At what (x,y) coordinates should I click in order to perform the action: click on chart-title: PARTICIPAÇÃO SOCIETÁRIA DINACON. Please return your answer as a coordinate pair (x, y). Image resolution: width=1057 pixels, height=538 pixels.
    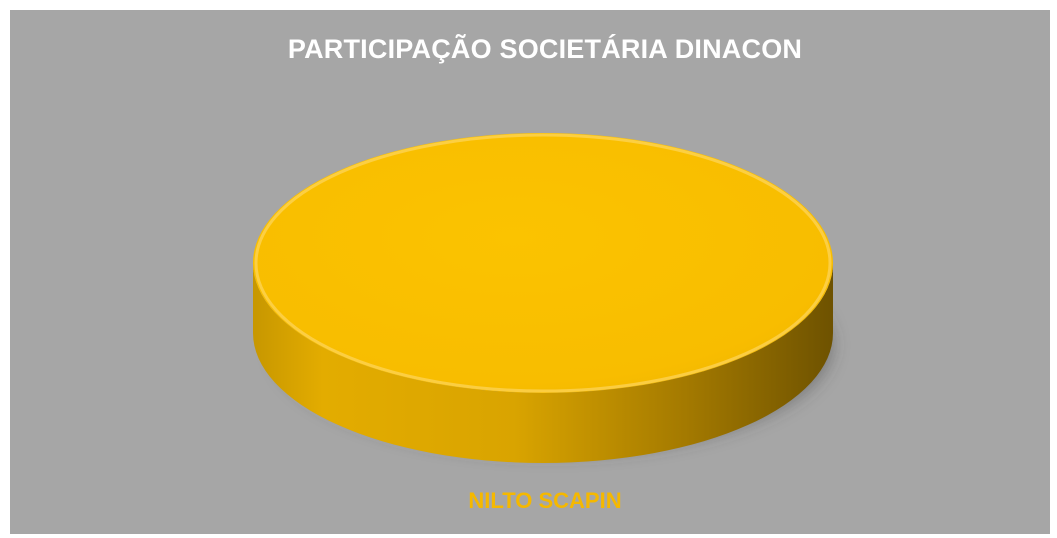
    Looking at the image, I should click on (545, 49).